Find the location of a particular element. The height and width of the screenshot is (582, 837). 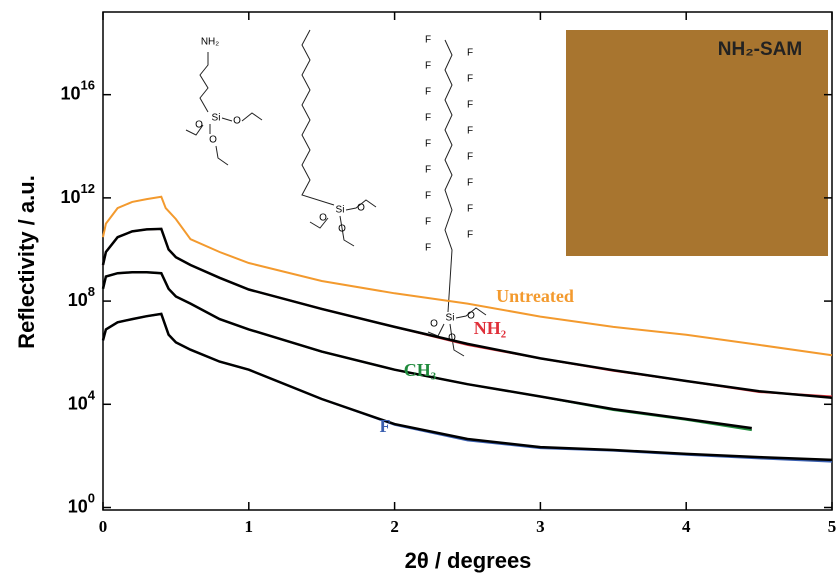

series-label: F is located at coordinates (385, 426).